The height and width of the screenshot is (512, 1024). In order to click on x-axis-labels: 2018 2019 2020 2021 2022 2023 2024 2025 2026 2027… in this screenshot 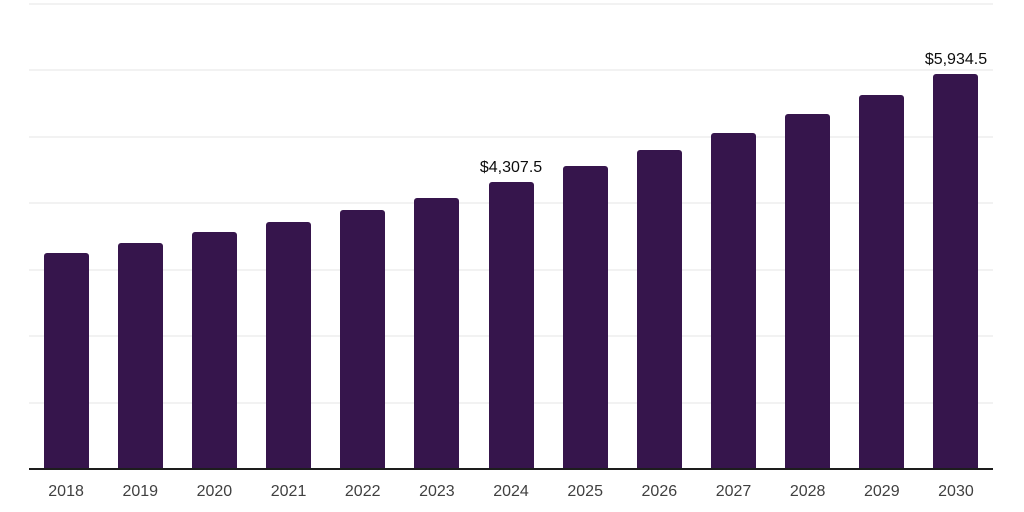, I will do `click(511, 492)`.